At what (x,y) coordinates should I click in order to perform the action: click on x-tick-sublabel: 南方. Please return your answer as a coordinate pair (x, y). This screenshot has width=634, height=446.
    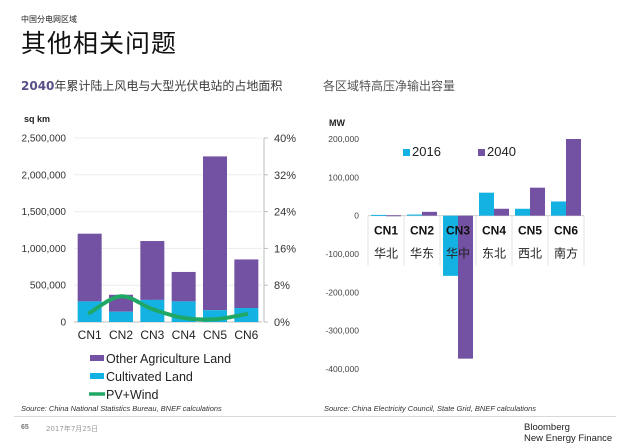
    Looking at the image, I should click on (566, 253).